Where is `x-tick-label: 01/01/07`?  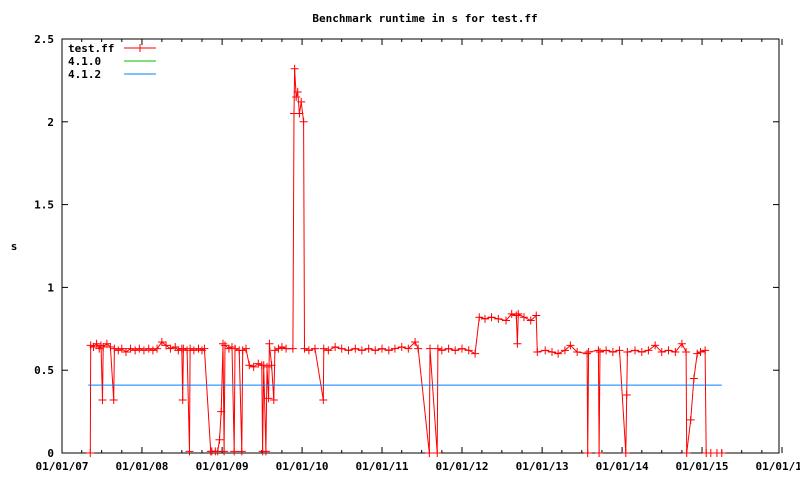
x-tick-label: 01/01/07 is located at coordinates (62, 466).